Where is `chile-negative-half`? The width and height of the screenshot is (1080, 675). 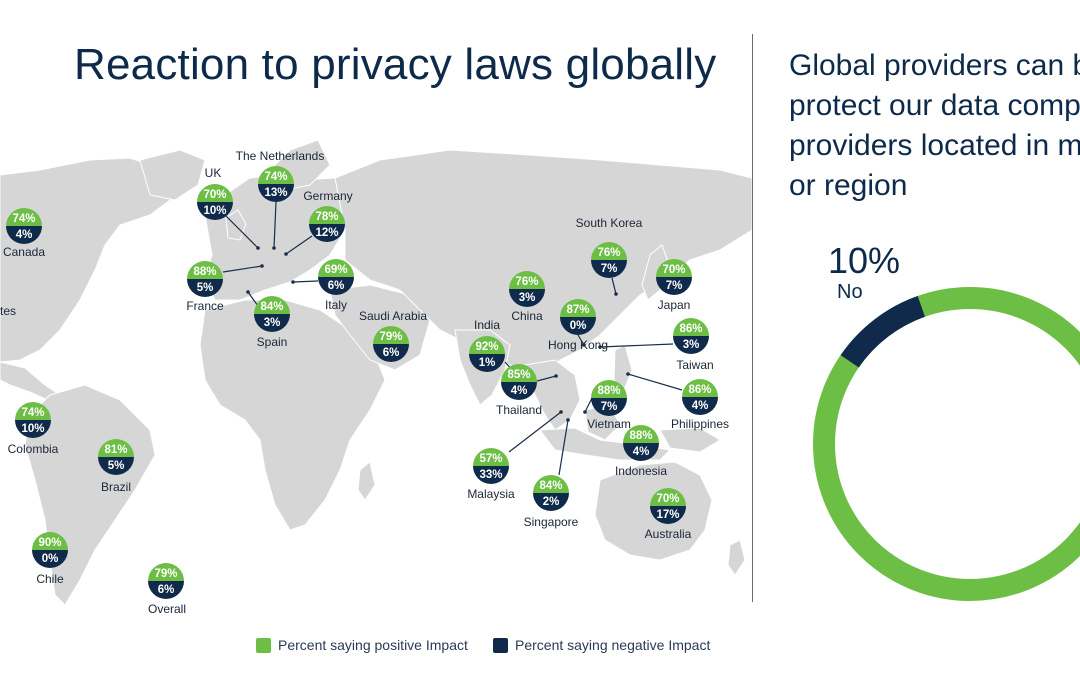 chile-negative-half is located at coordinates (50, 559).